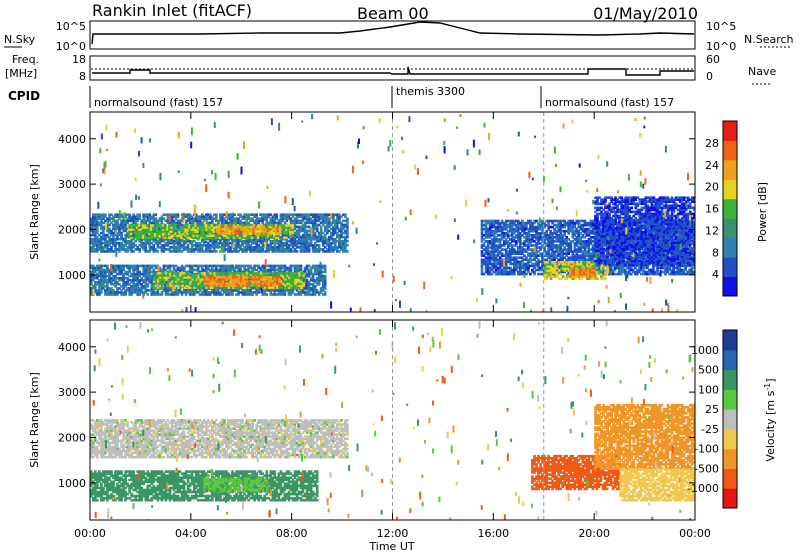 The width and height of the screenshot is (800, 558). I want to click on freq-label-line2: [MHz], so click(21, 73).